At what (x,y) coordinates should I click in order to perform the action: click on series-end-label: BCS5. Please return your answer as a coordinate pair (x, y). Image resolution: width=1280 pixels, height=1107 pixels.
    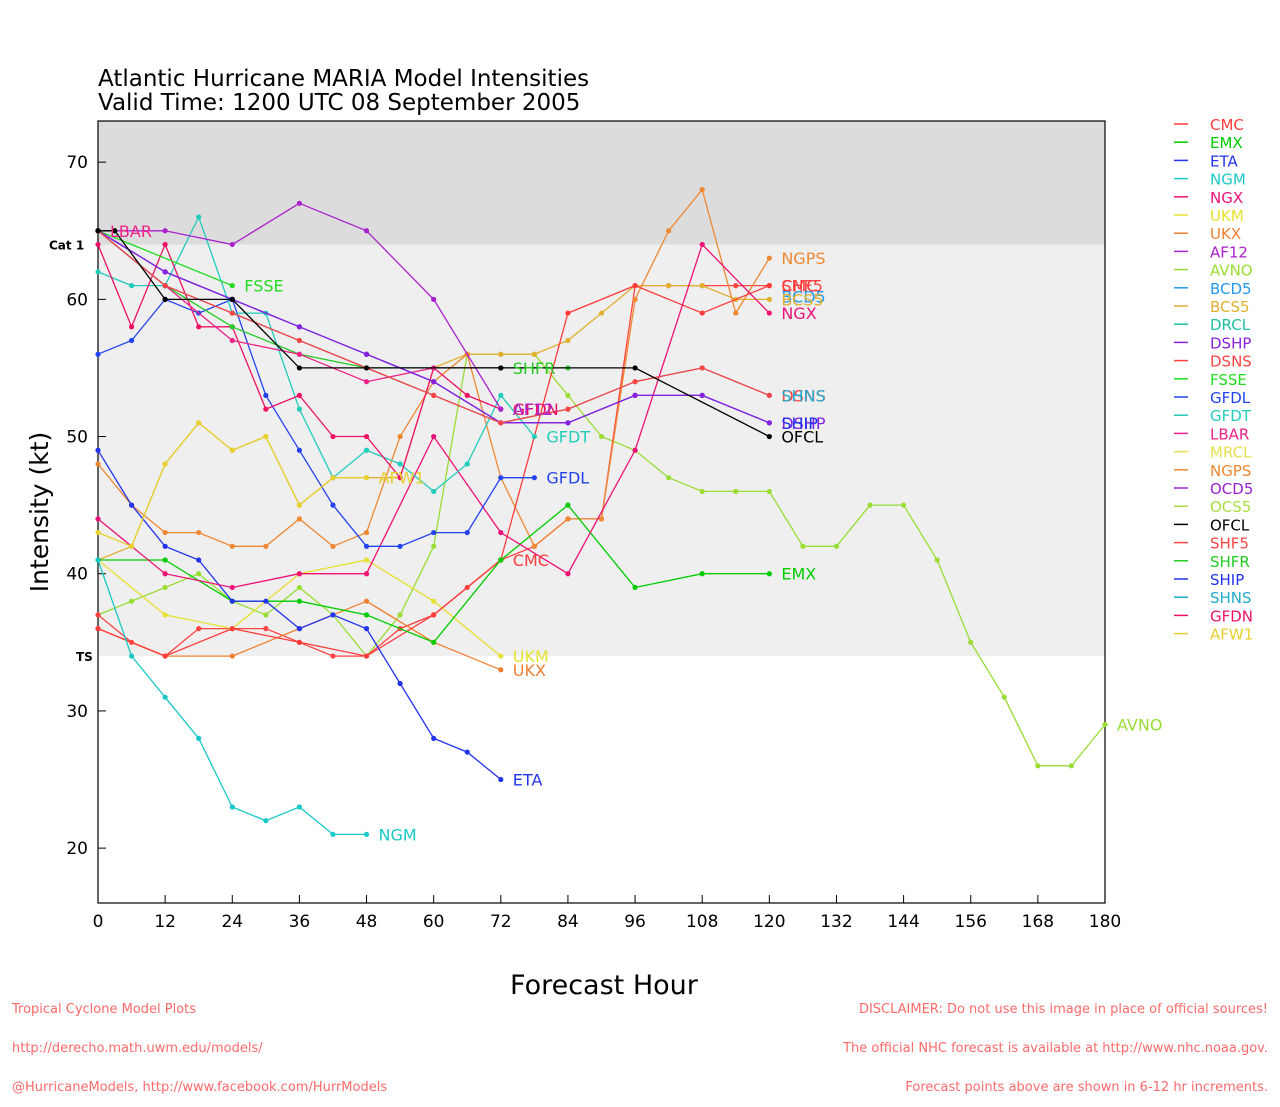
    Looking at the image, I should click on (802, 299).